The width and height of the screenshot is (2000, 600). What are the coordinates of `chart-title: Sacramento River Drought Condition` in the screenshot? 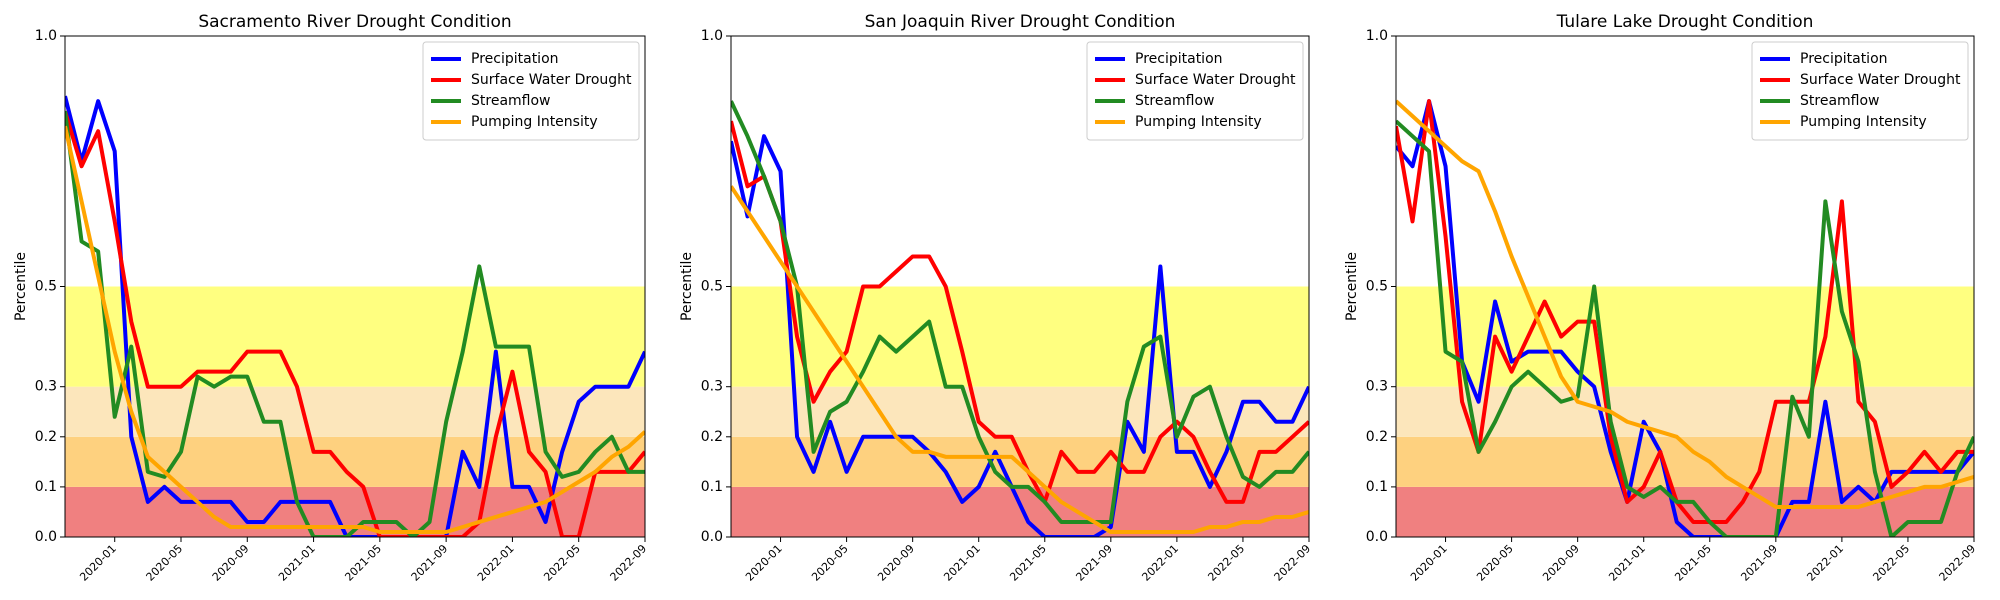 It's located at (354, 22).